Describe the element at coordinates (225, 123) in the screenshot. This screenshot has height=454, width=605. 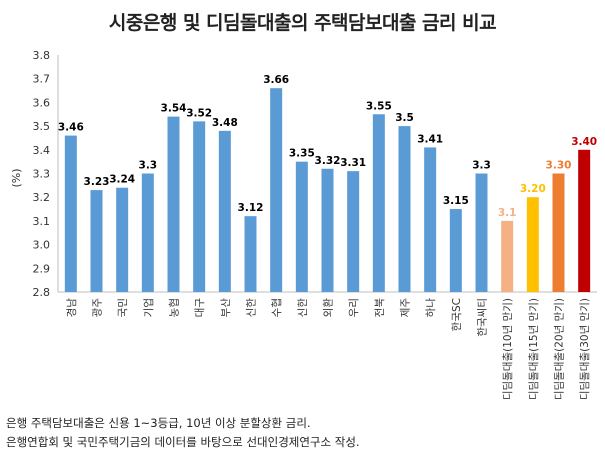
I see `data-label: 3.48` at that location.